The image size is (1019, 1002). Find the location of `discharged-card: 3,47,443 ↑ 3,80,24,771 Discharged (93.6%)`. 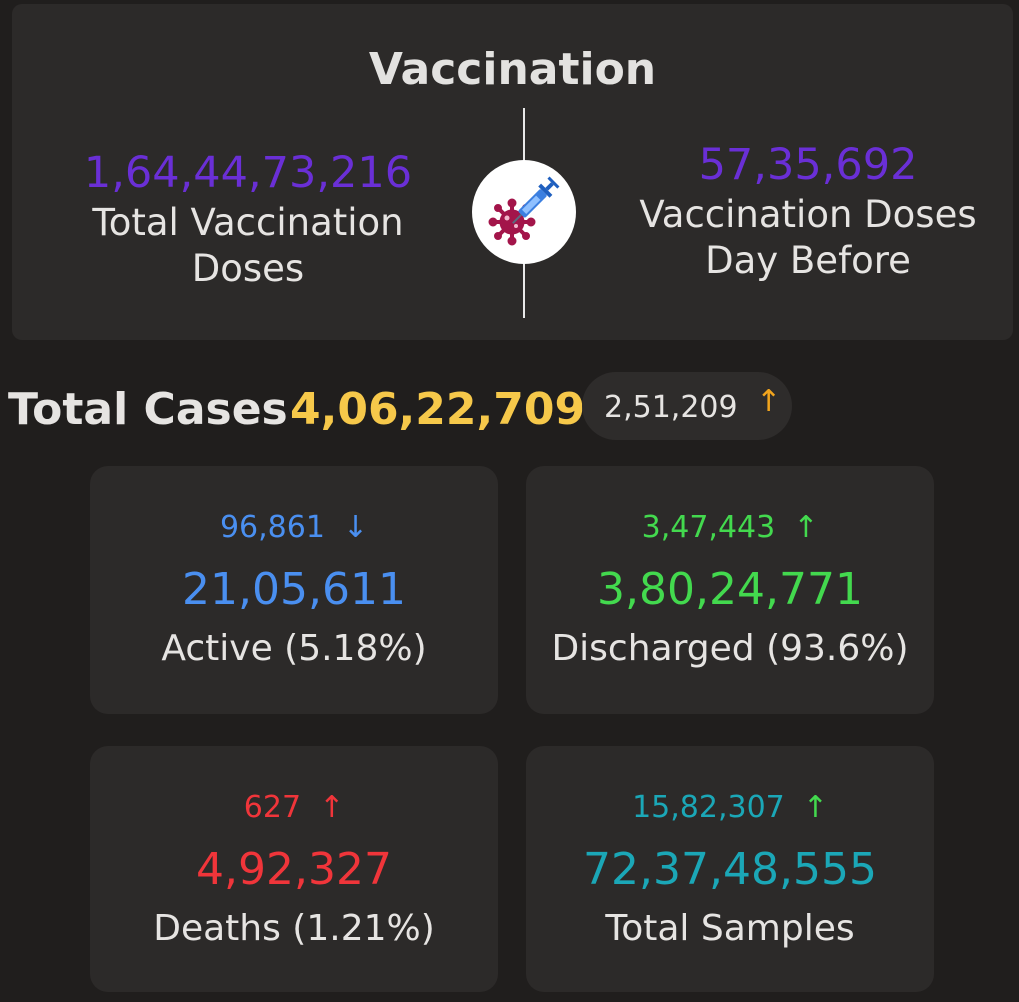

discharged-card: 3,47,443 ↑ 3,80,24,771 Discharged (93.6%) is located at coordinates (730, 590).